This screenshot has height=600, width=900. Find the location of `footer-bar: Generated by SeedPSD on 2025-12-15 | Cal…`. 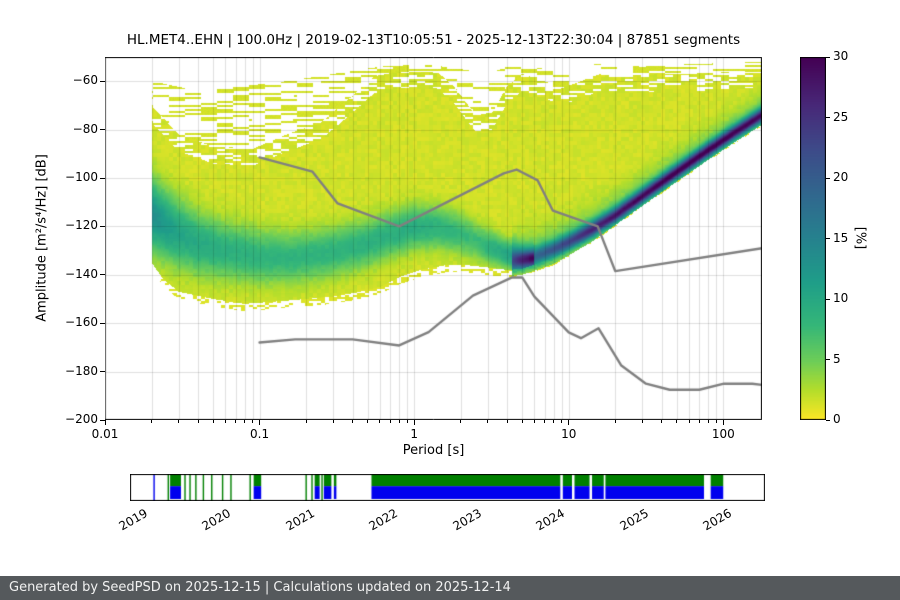

footer-bar: Generated by SeedPSD on 2025-12-15 | Cal… is located at coordinates (450, 588).